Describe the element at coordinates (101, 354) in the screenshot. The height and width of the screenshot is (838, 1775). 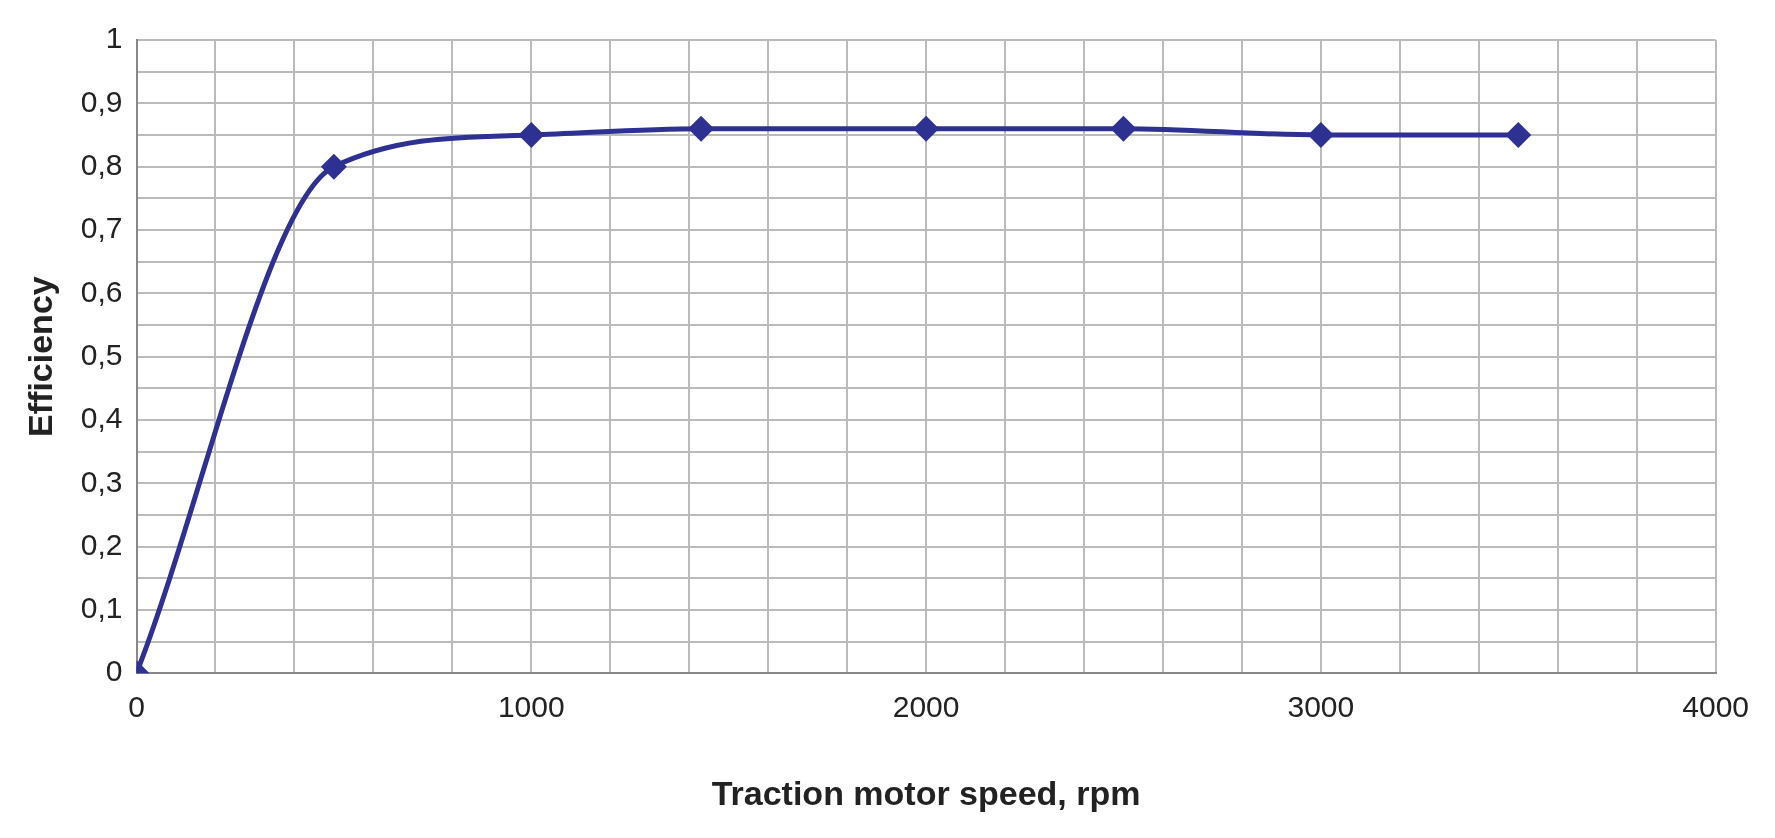
I see `y-tick-label: 0,5` at that location.